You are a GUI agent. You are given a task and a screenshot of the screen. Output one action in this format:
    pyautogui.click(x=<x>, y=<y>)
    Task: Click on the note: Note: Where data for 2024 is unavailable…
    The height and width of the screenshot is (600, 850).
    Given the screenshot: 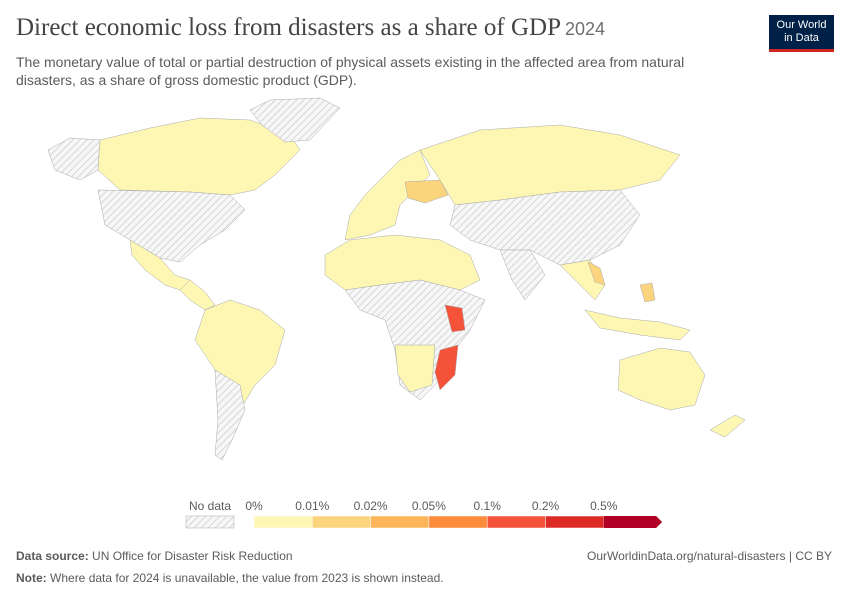 What is the action you would take?
    pyautogui.click(x=230, y=578)
    